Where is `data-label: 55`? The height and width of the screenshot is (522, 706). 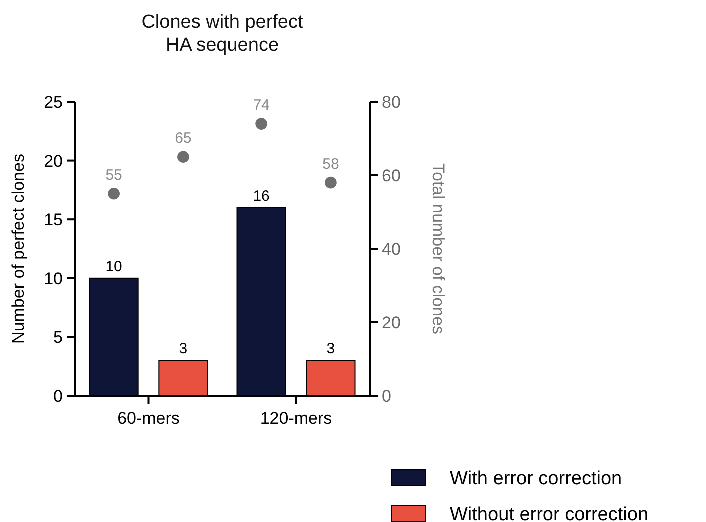
data-label: 55 is located at coordinates (114, 175).